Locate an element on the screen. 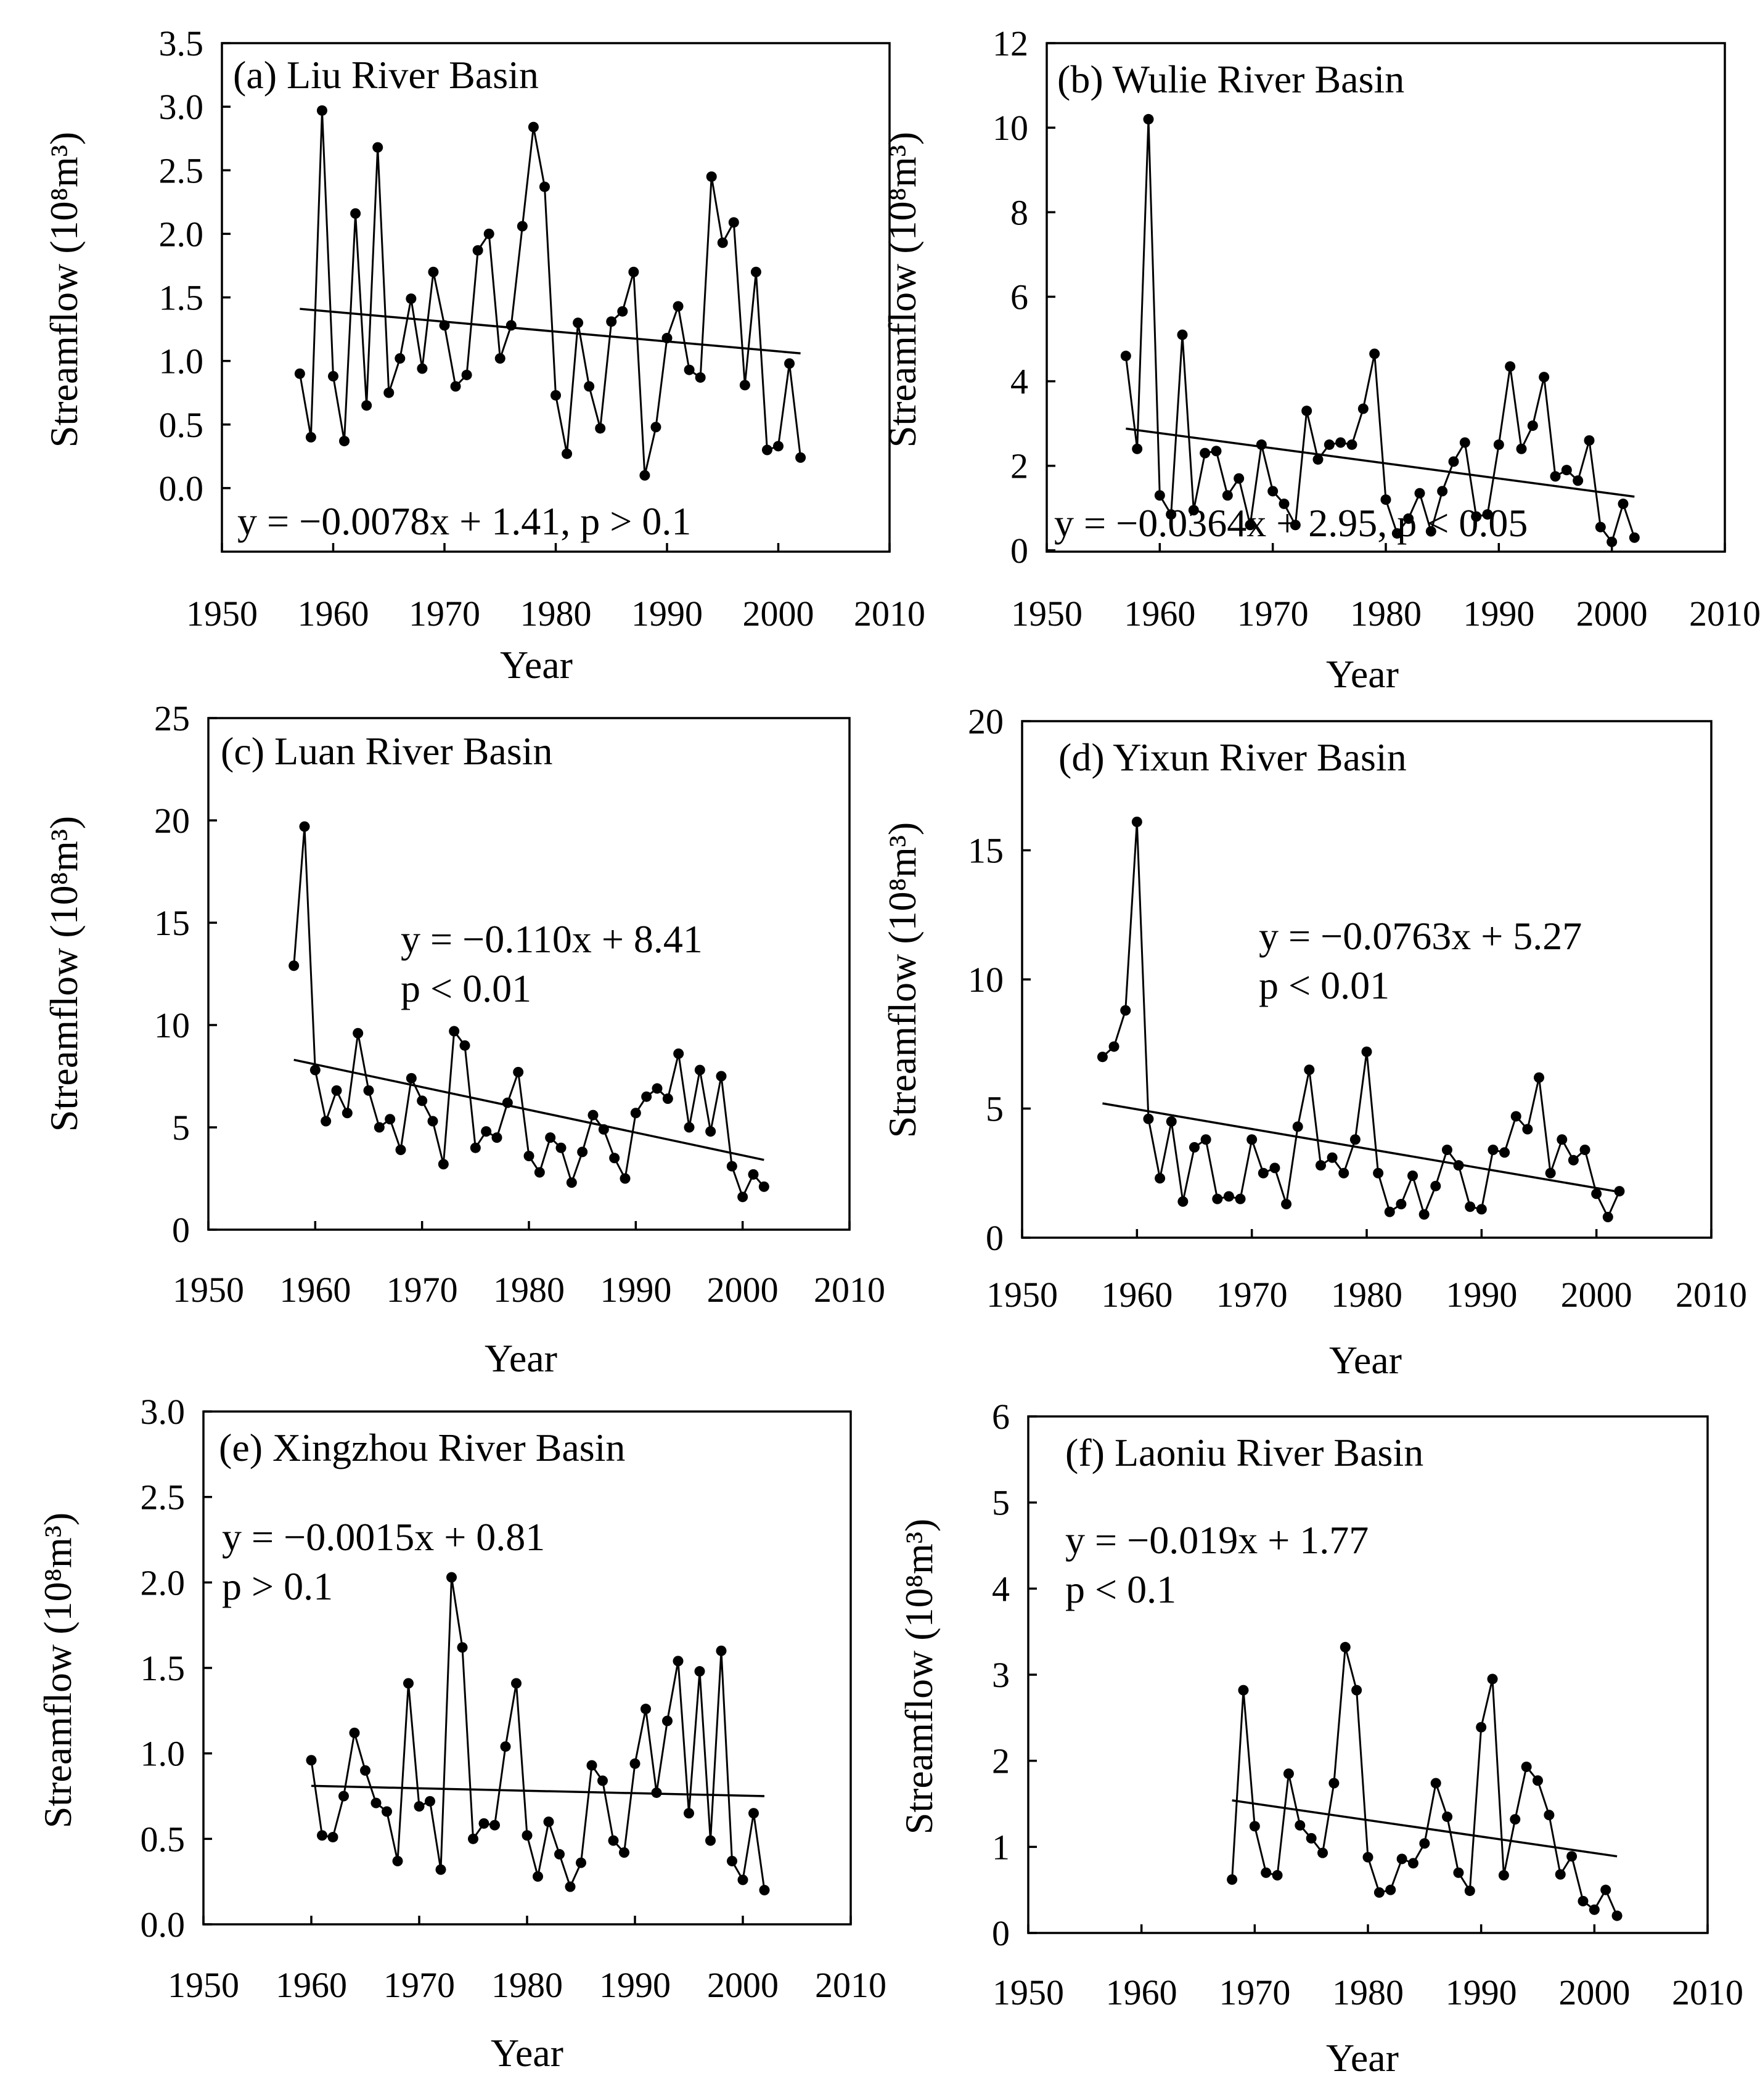 Image resolution: width=1760 pixels, height=2100 pixels. x-tick-label: 2000 is located at coordinates (1596, 1295).